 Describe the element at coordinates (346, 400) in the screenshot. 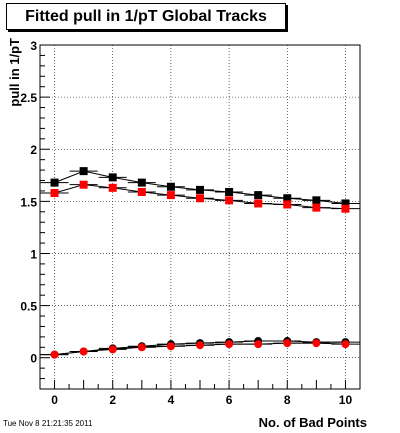

I see `x-tick-label: 10` at that location.